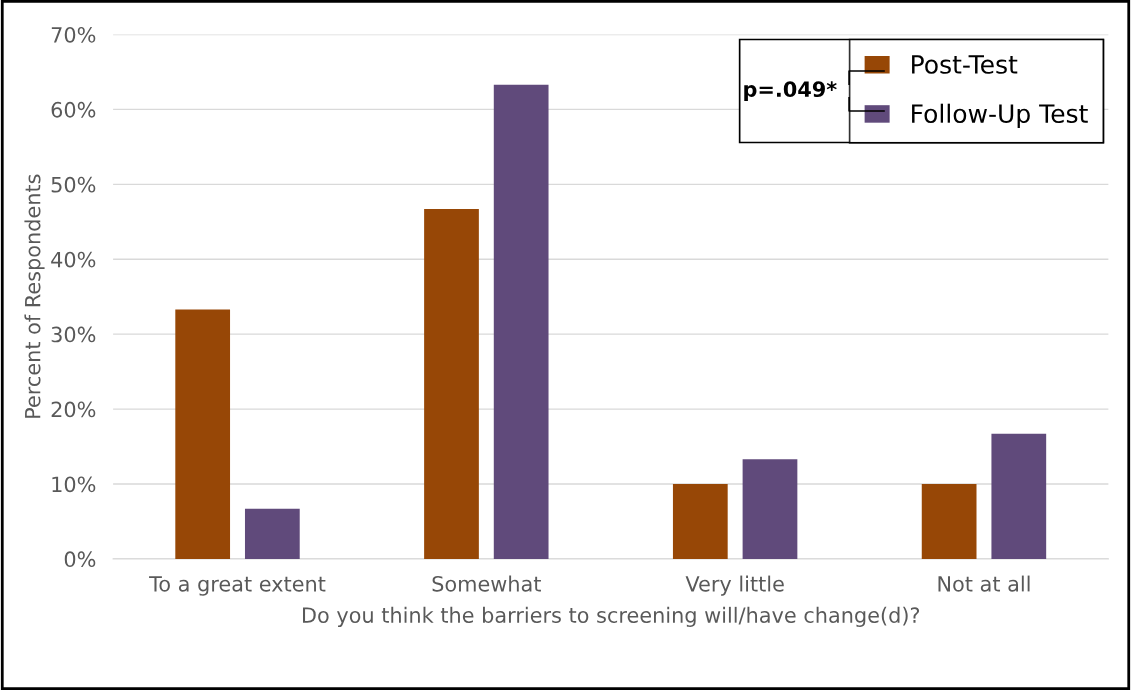 The width and height of the screenshot is (1131, 690). What do you see at coordinates (734, 585) in the screenshot?
I see `x-tick-label: Very little` at bounding box center [734, 585].